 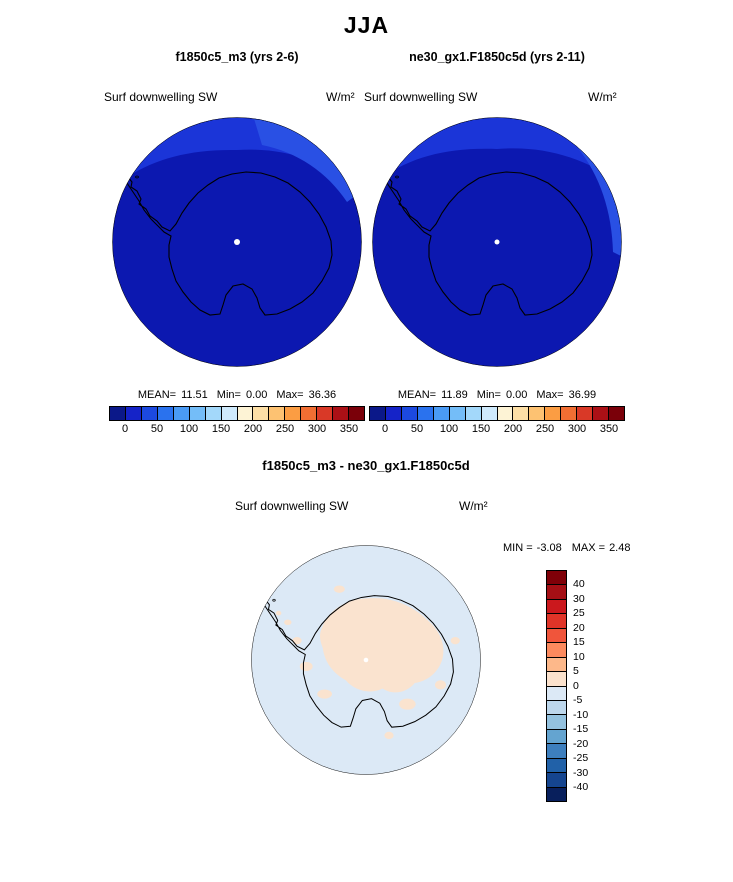 I want to click on colorbar-tick-label: 350, so click(x=349, y=429).